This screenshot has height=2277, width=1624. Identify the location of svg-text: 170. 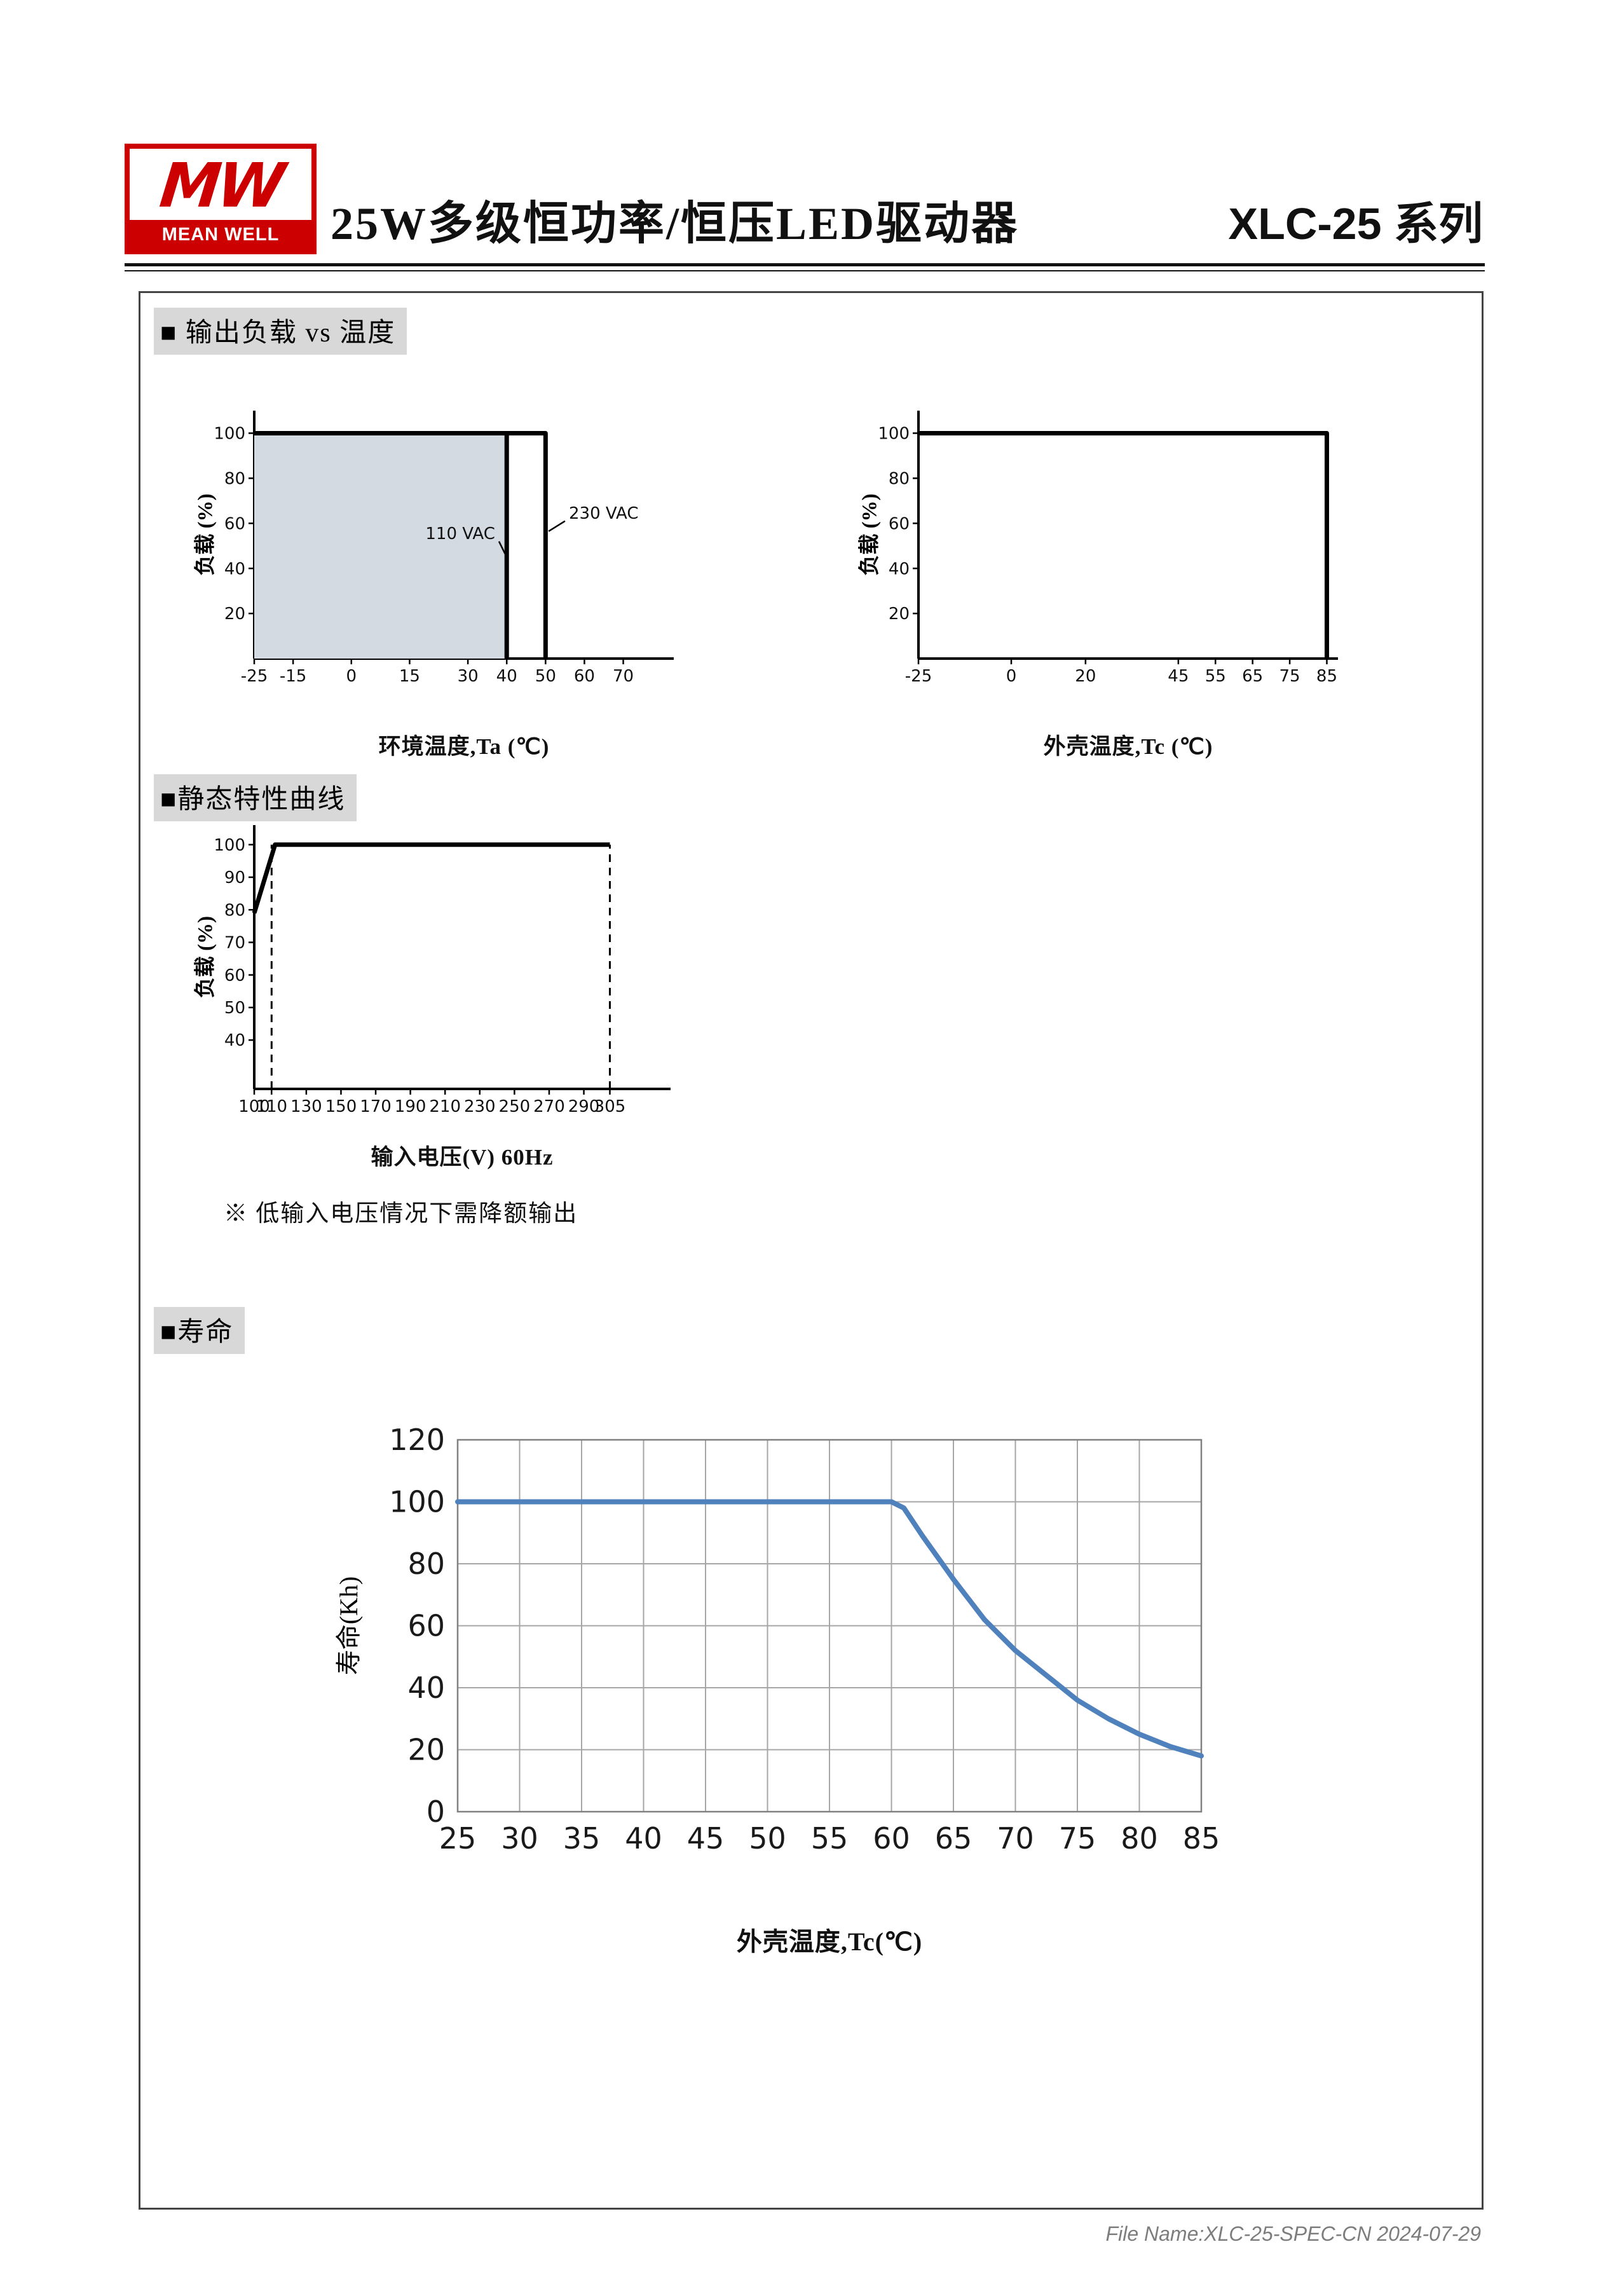
(376, 1107).